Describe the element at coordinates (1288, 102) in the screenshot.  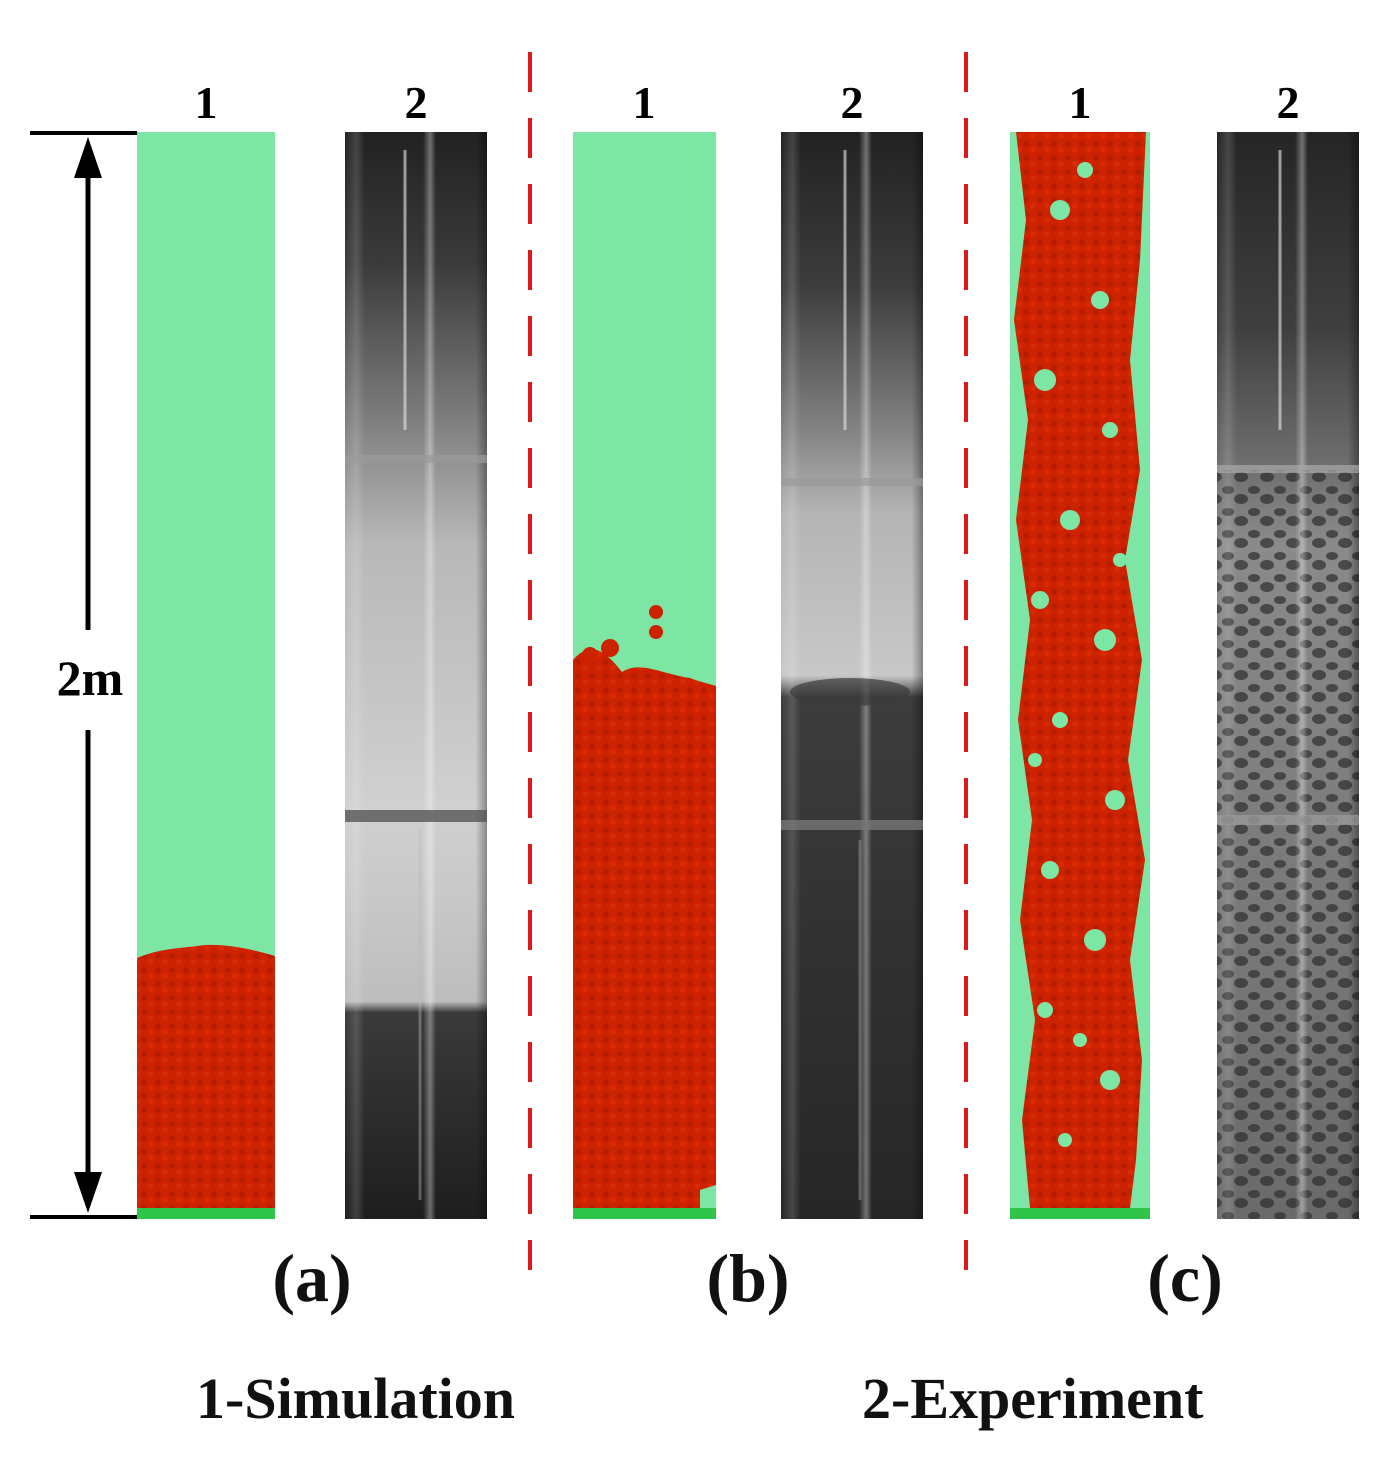
I see `column-number-c2: 2` at that location.